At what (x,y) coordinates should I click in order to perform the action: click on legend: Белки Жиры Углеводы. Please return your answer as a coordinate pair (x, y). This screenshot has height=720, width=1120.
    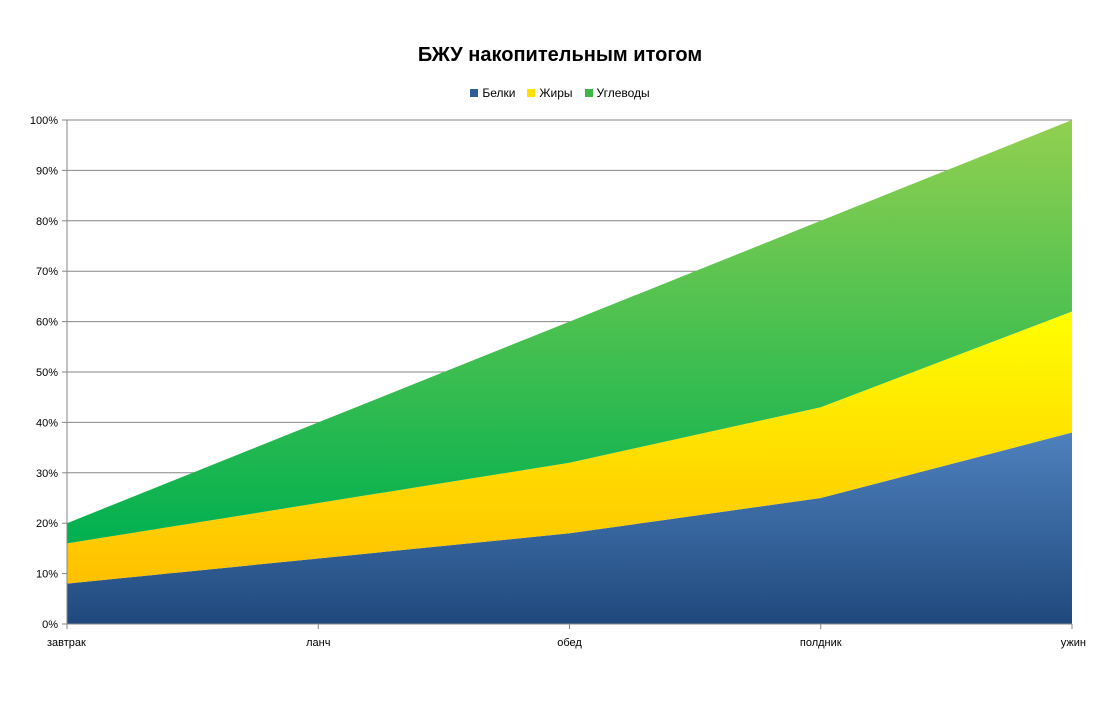
    Looking at the image, I should click on (560, 93).